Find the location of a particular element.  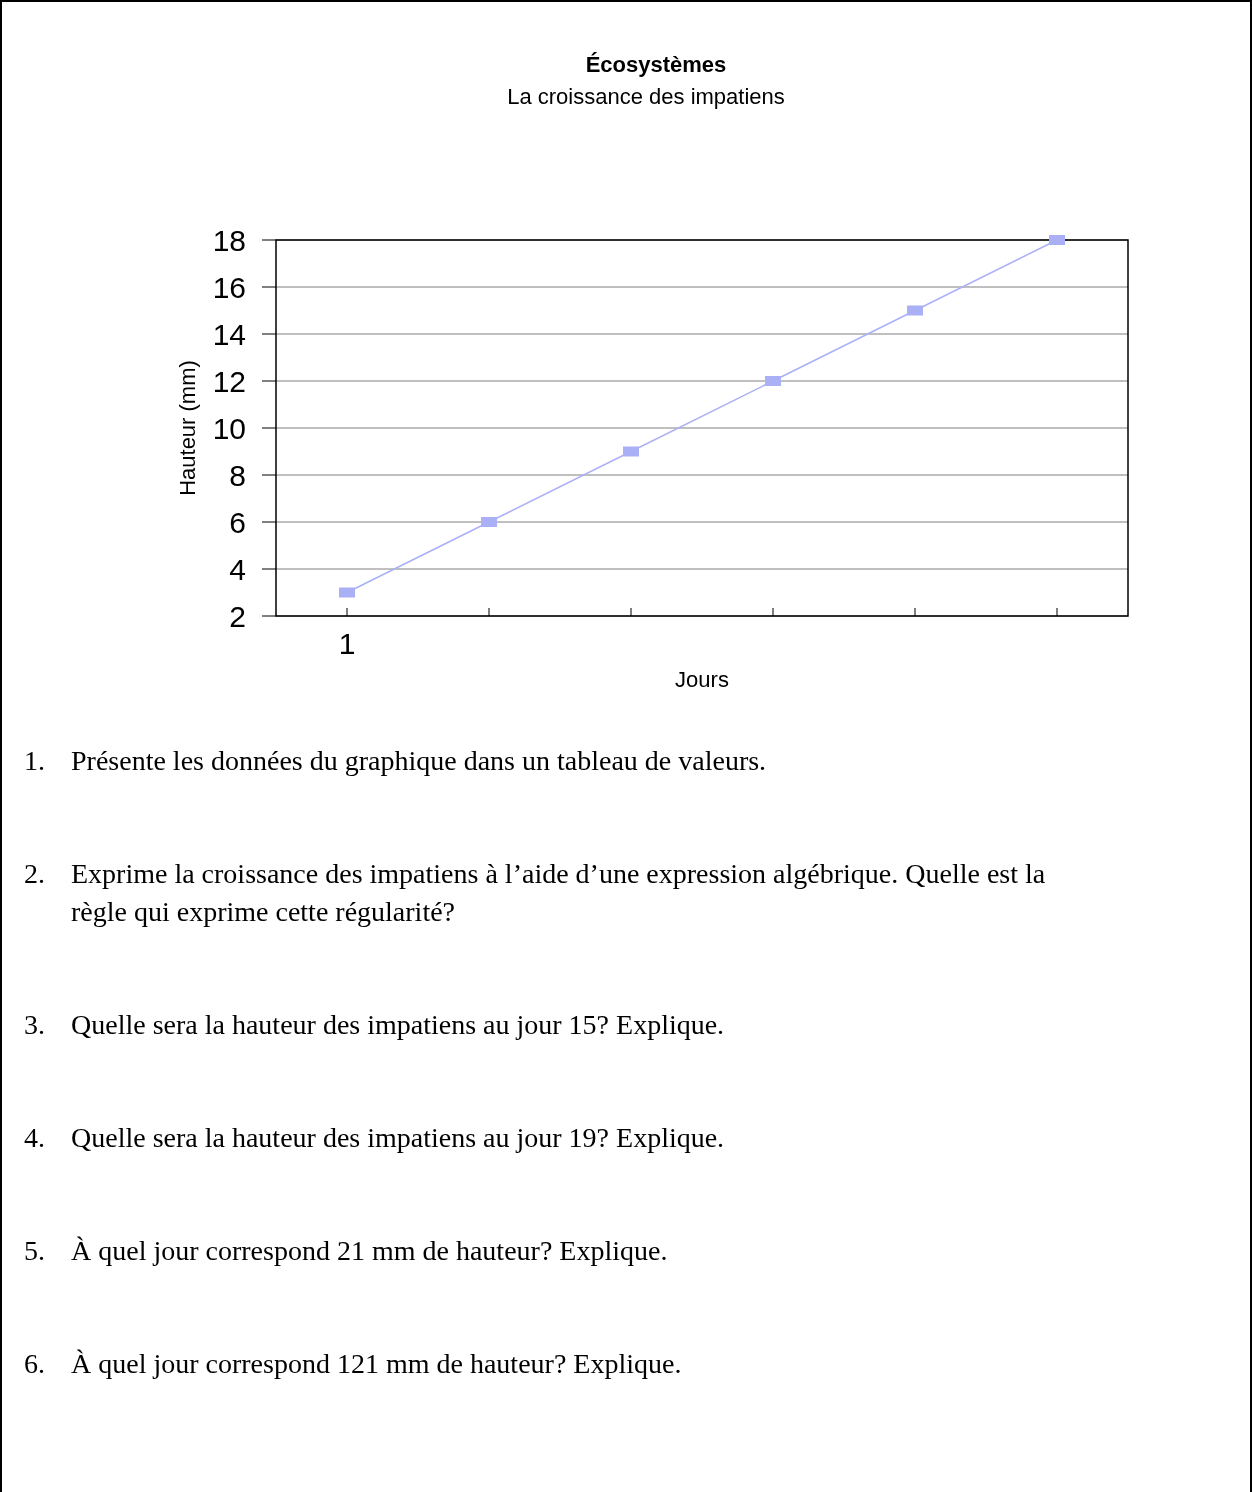

y-tick-label: 6 is located at coordinates (237, 522).